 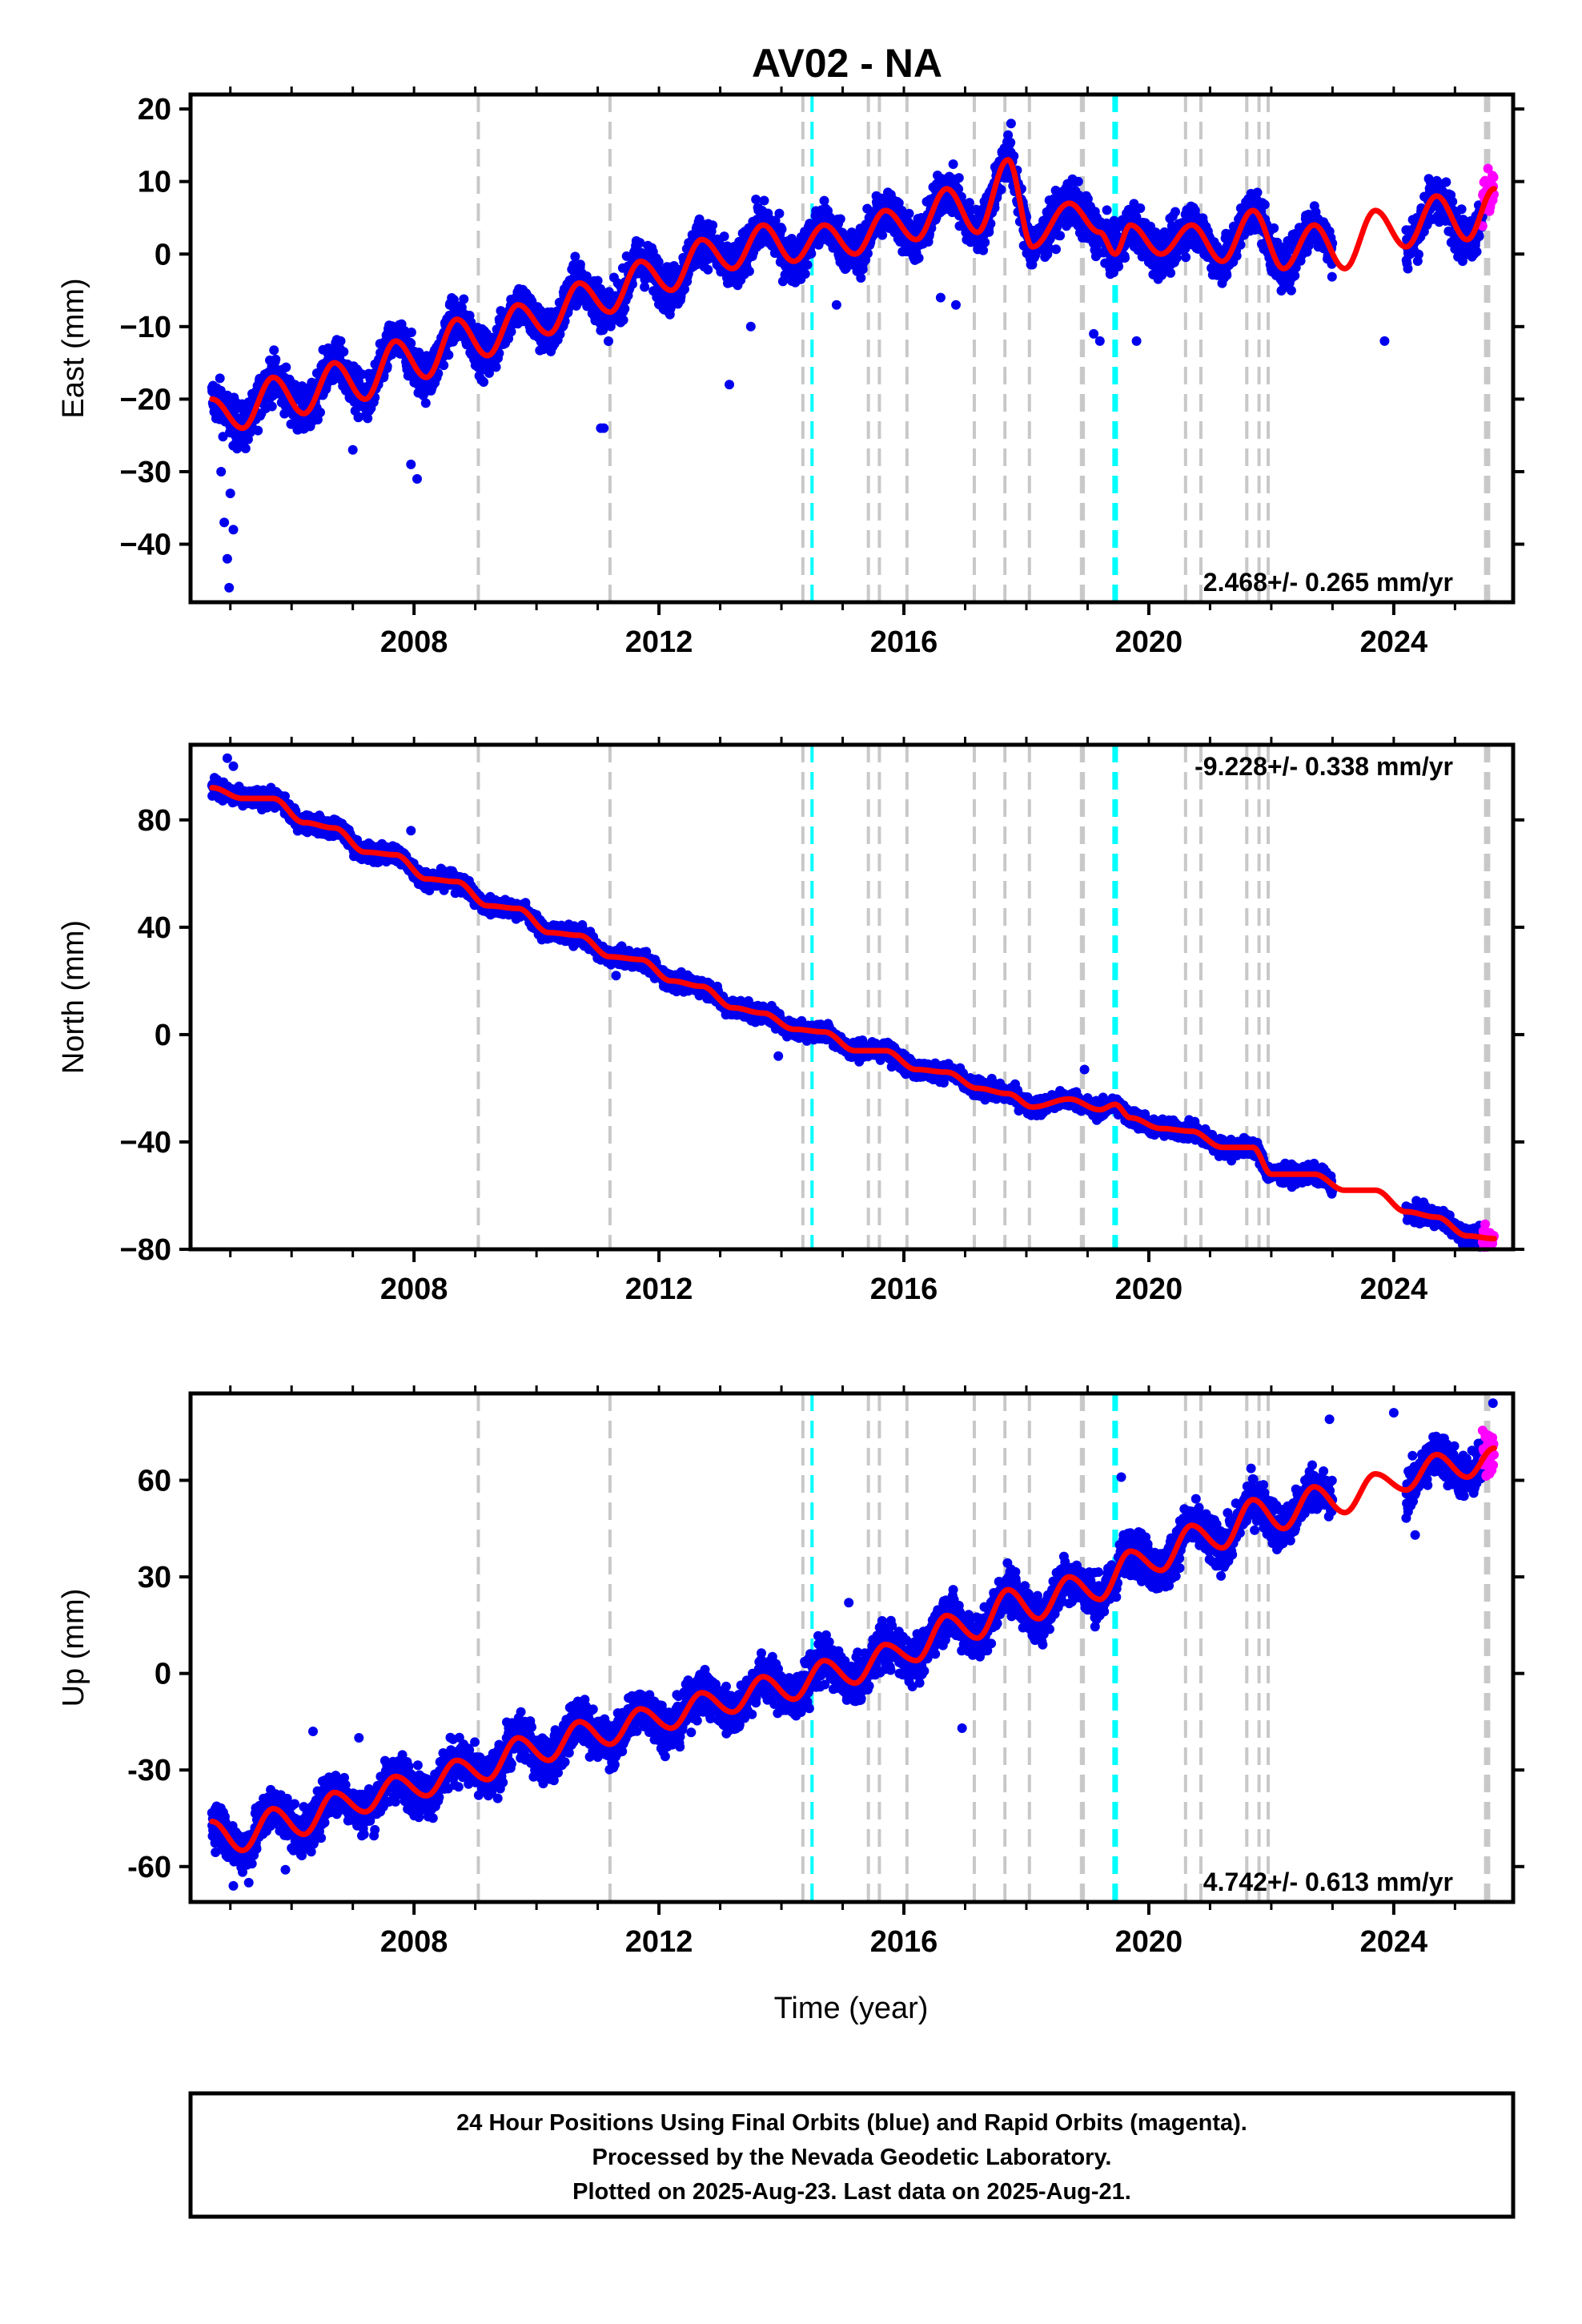 I want to click on east-x-tick-label: 2008, so click(x=414, y=642).